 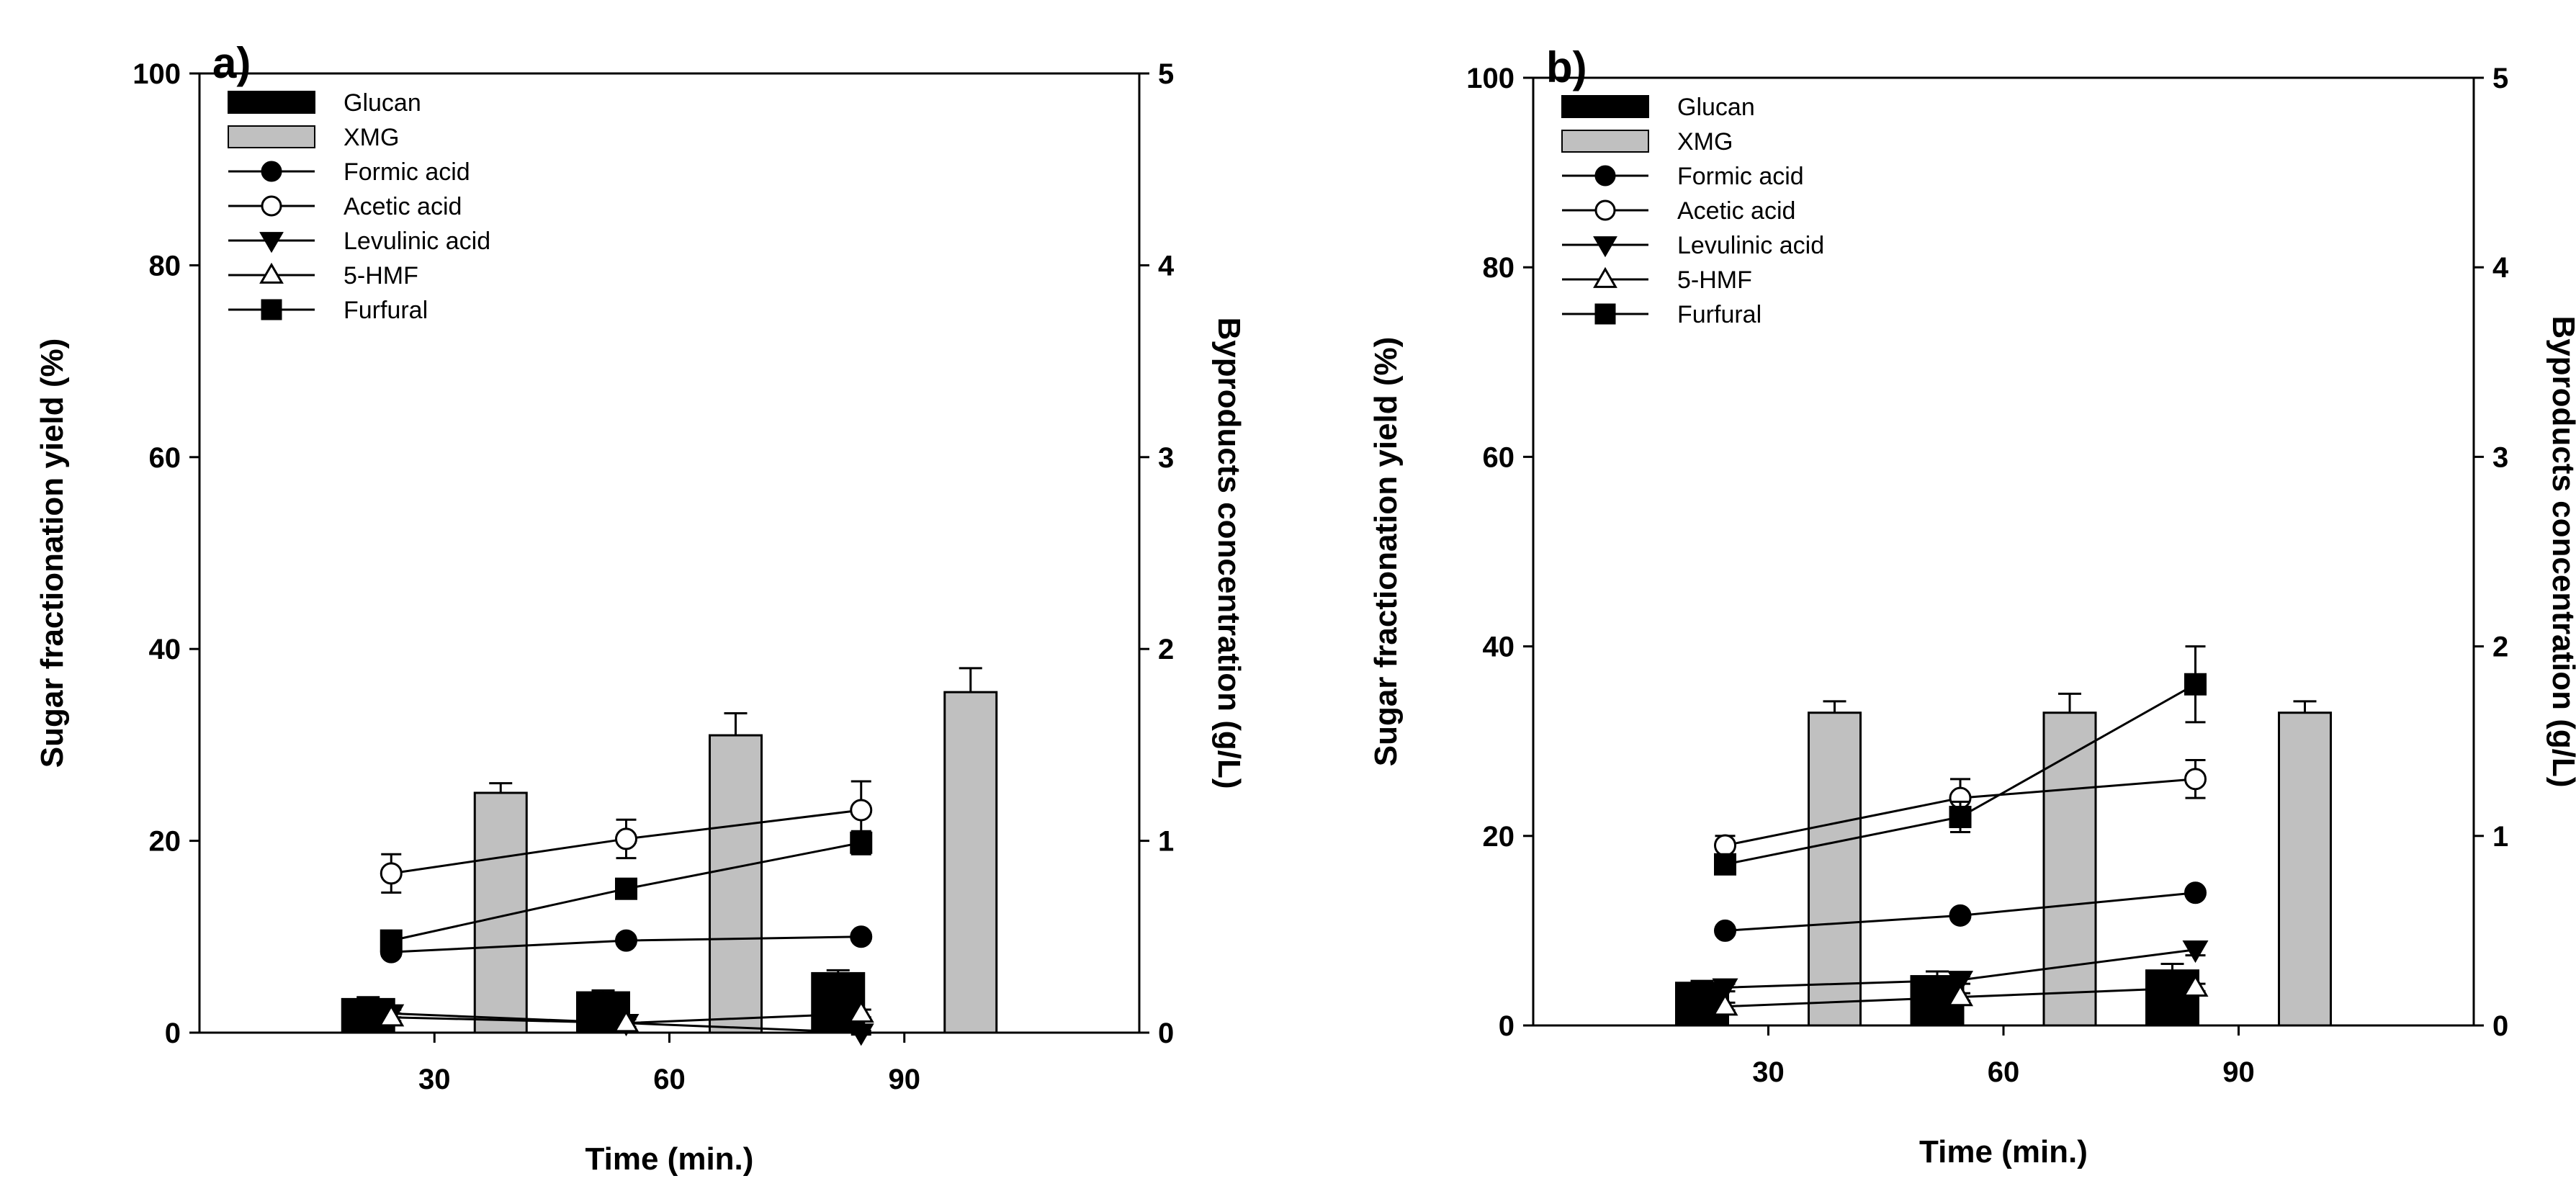 I want to click on bar-series-glucan, so click(x=1937, y=994).